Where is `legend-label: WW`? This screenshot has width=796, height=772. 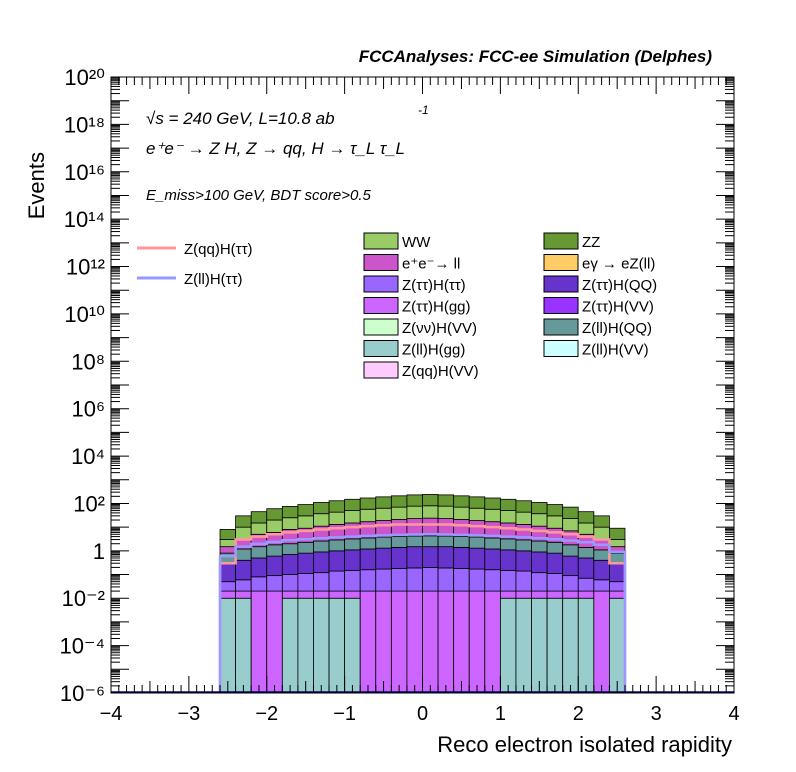
legend-label: WW is located at coordinates (416, 242).